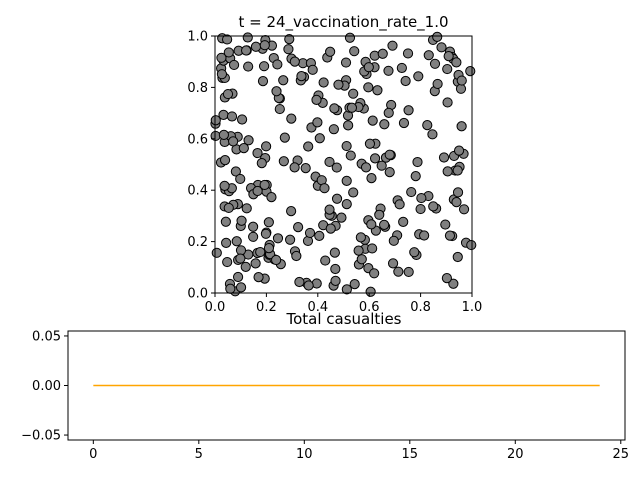 The height and width of the screenshot is (480, 640). Describe the element at coordinates (201, 166) in the screenshot. I see `scatter-y-axis: 0.0 0.2 0.4 0.6 0.8 1.0` at that location.